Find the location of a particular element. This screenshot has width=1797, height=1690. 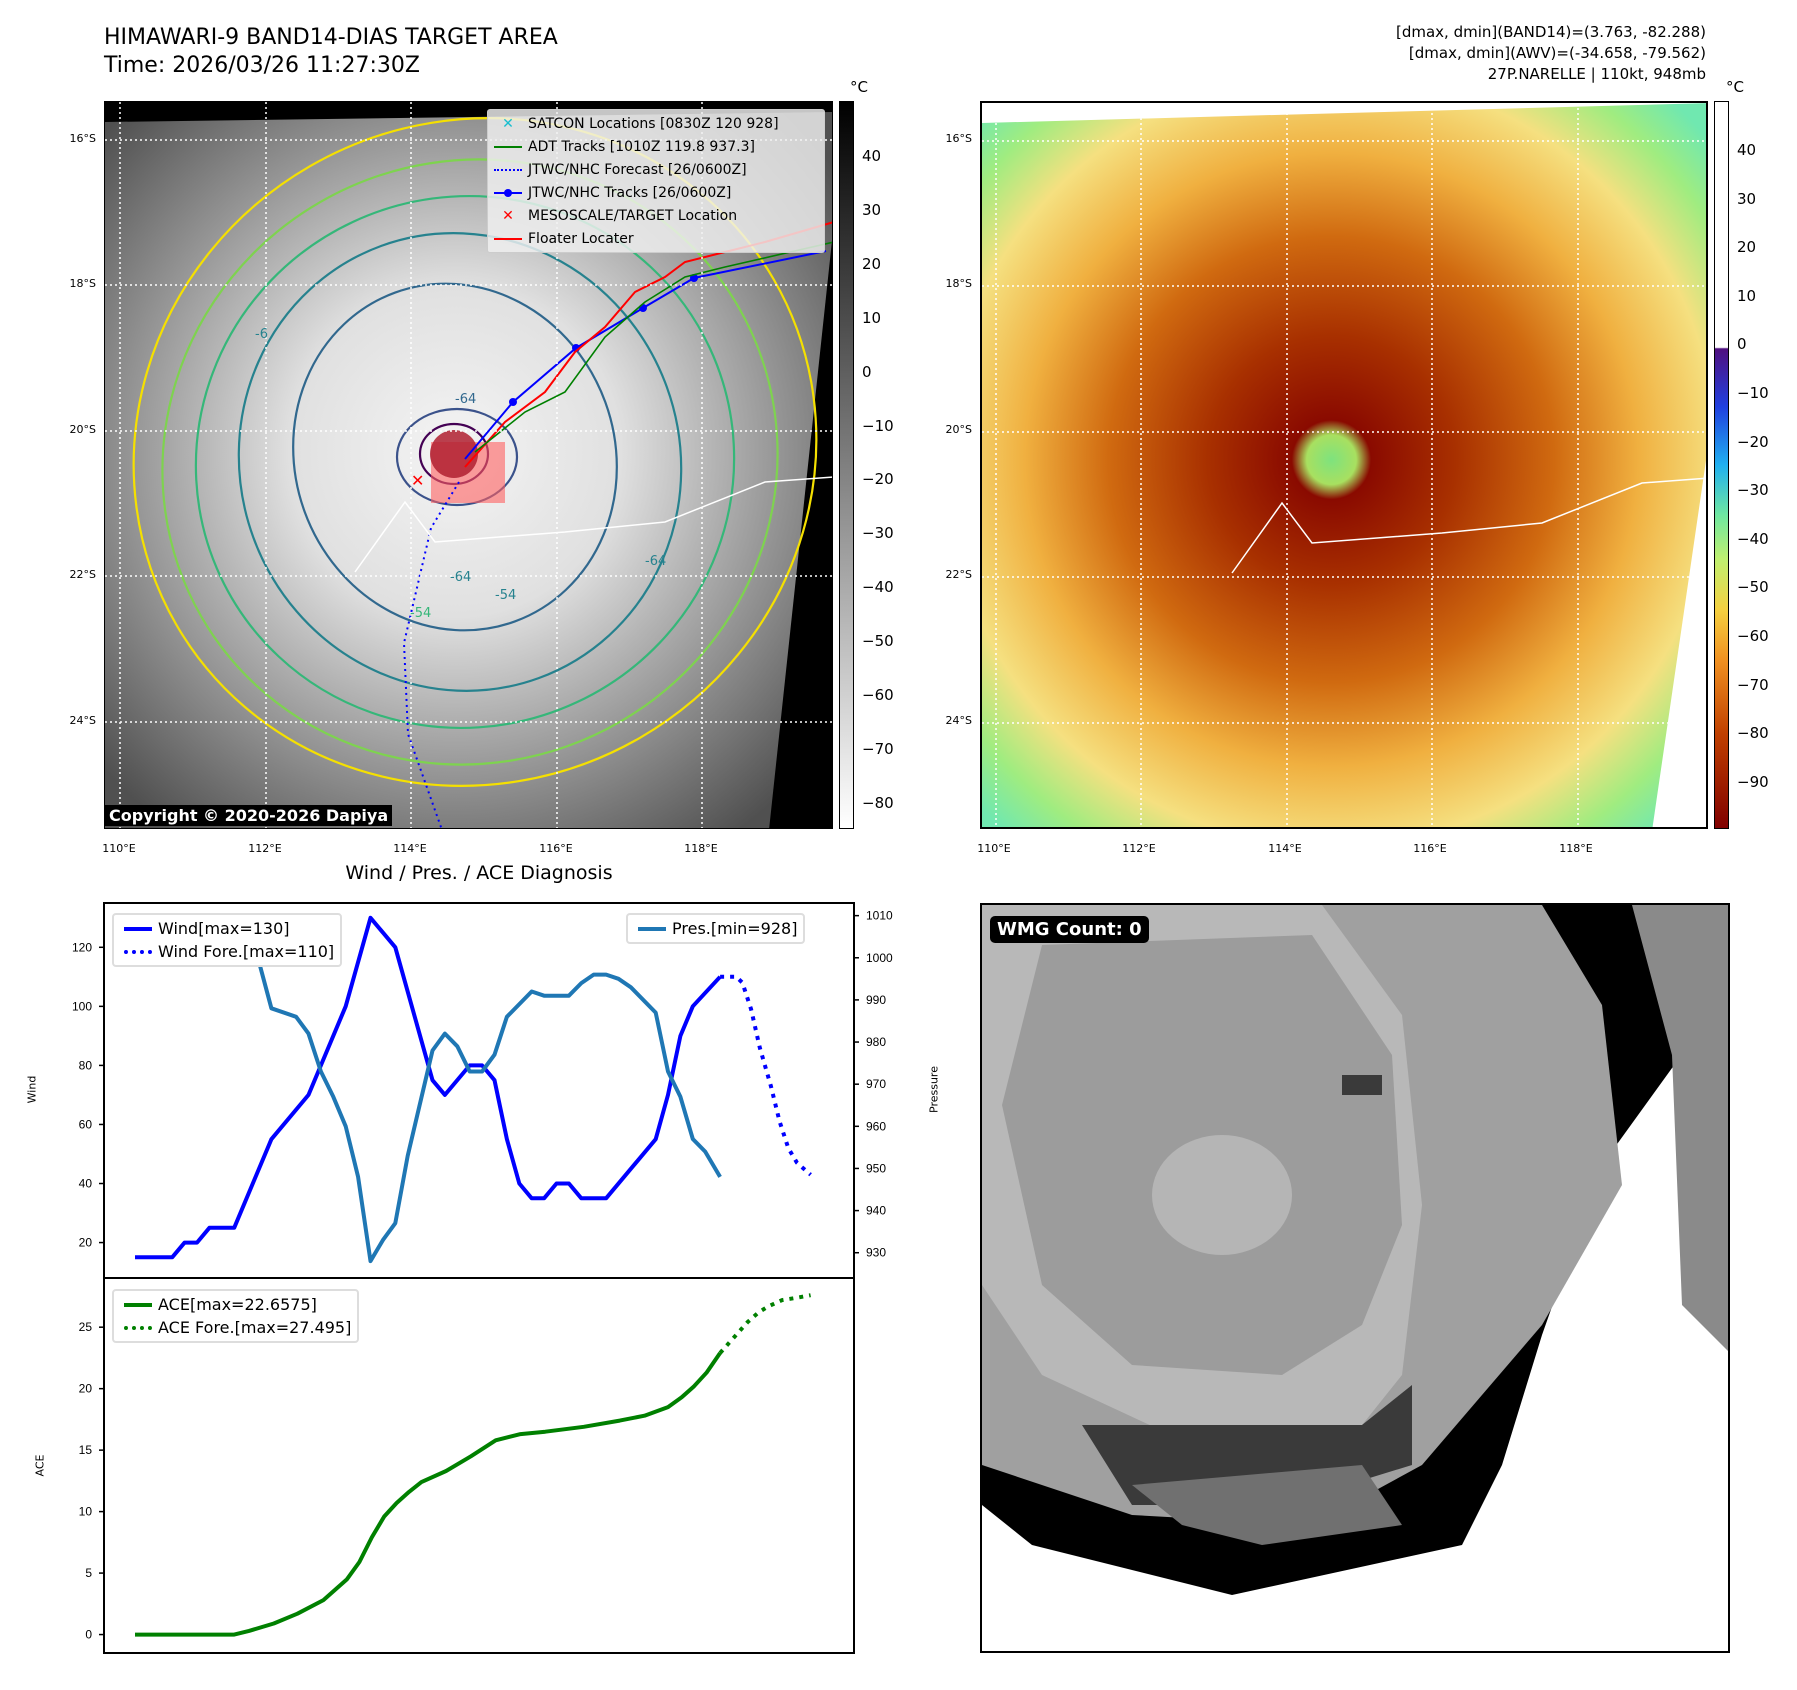

coastline is located at coordinates (1468, 525).